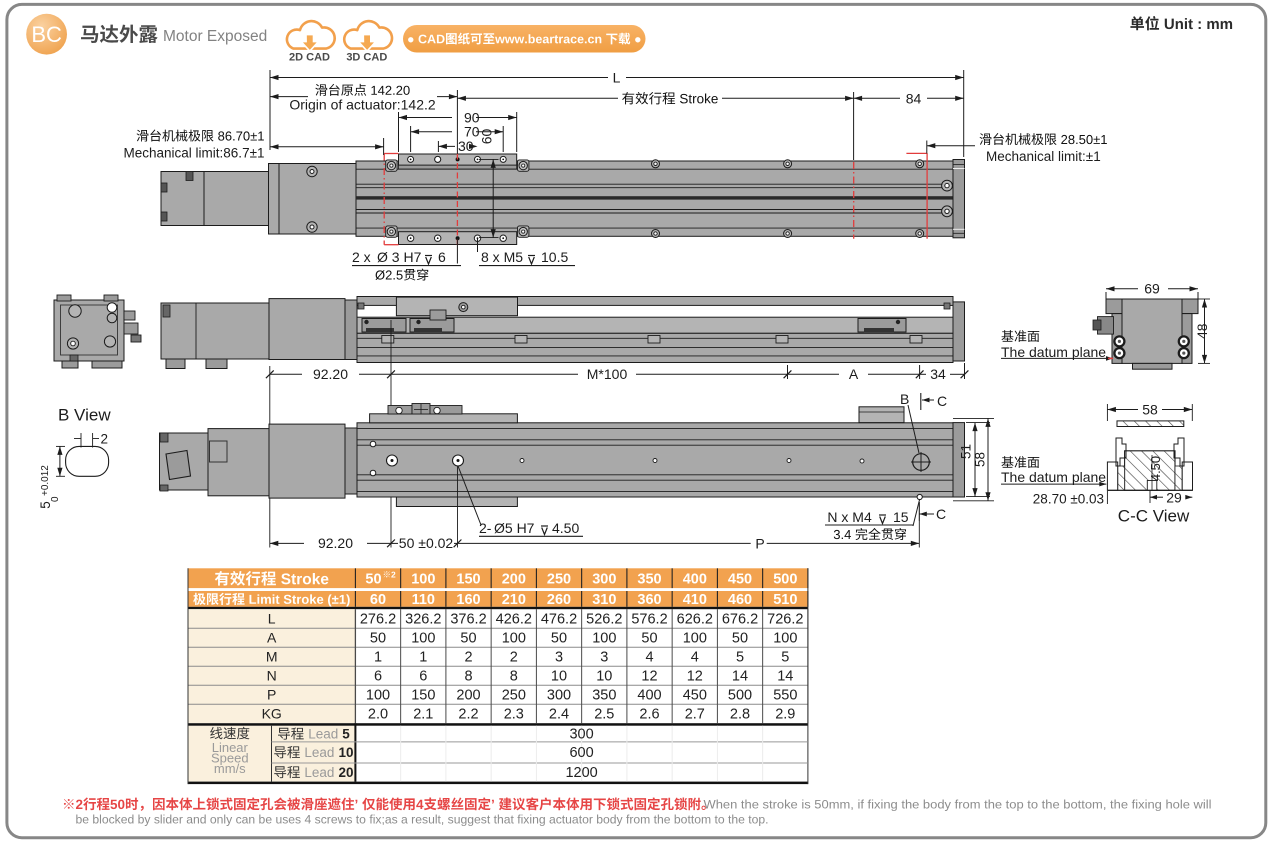 The width and height of the screenshot is (1272, 843). What do you see at coordinates (309, 58) in the screenshot?
I see `svg-text: 2D CAD` at bounding box center [309, 58].